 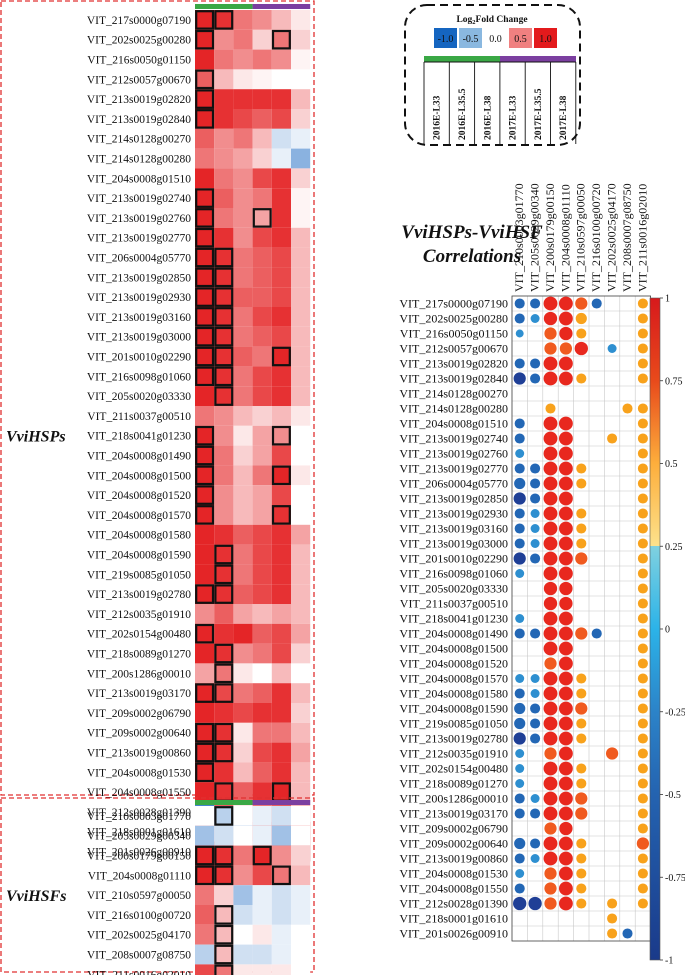 I want to click on y-label: VIT_213s0019g02840, so click(x=453, y=378).